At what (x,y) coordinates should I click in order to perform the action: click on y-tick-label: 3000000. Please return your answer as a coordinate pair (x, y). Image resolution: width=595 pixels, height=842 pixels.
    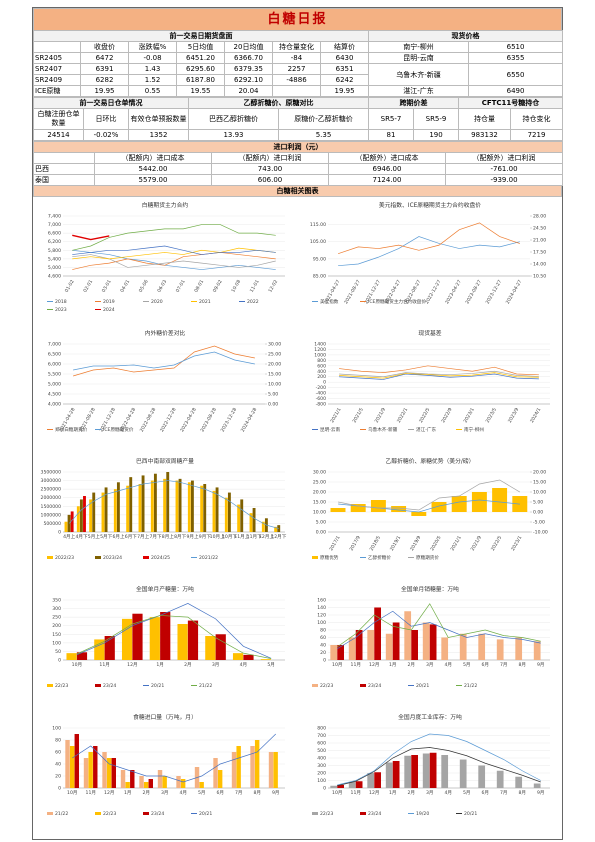
    Looking at the image, I should click on (51, 481).